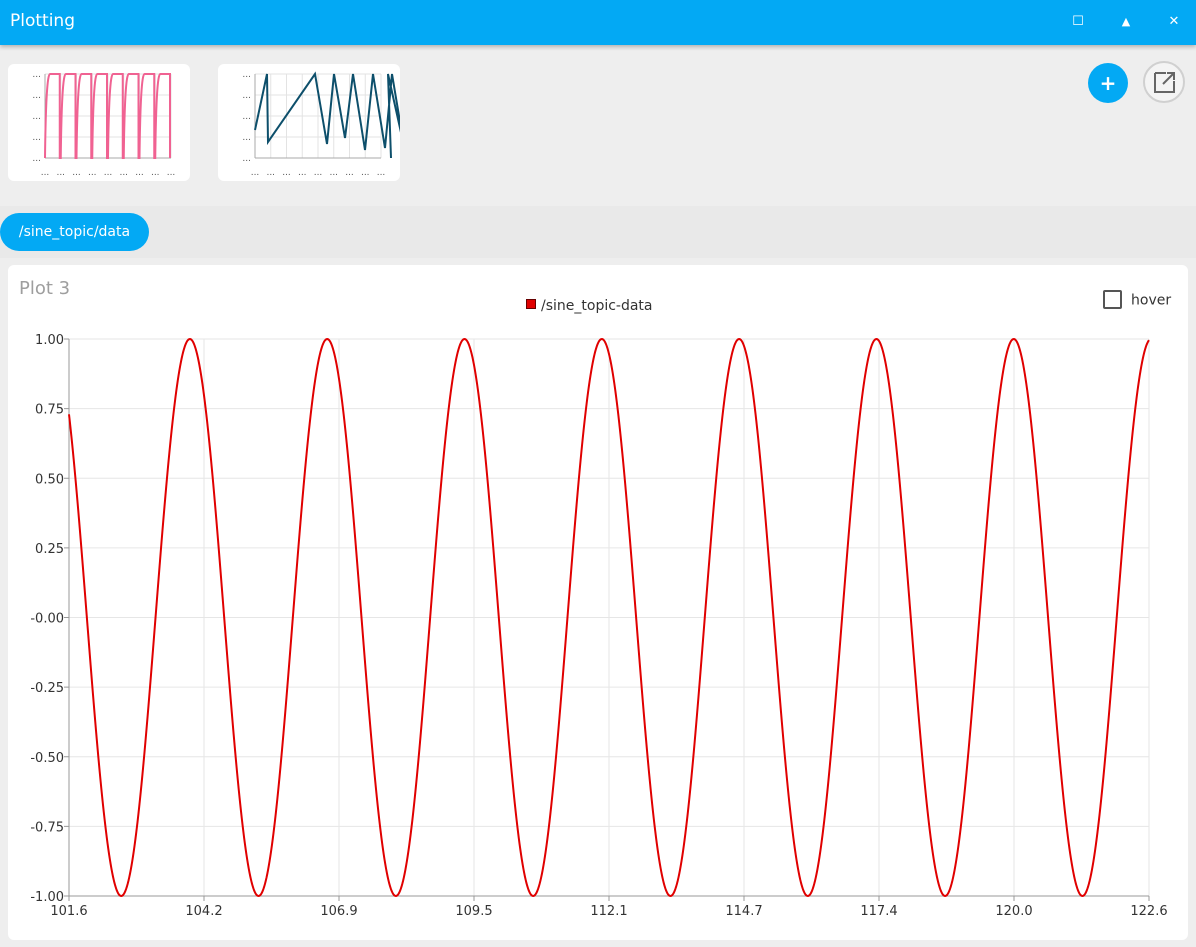 The height and width of the screenshot is (947, 1196). I want to click on chart-legend: /sine_topic-data, so click(589, 306).